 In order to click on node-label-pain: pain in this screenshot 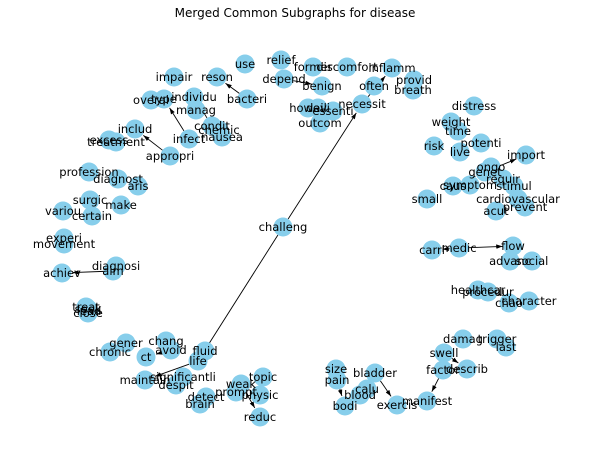, I will do `click(337, 380)`.